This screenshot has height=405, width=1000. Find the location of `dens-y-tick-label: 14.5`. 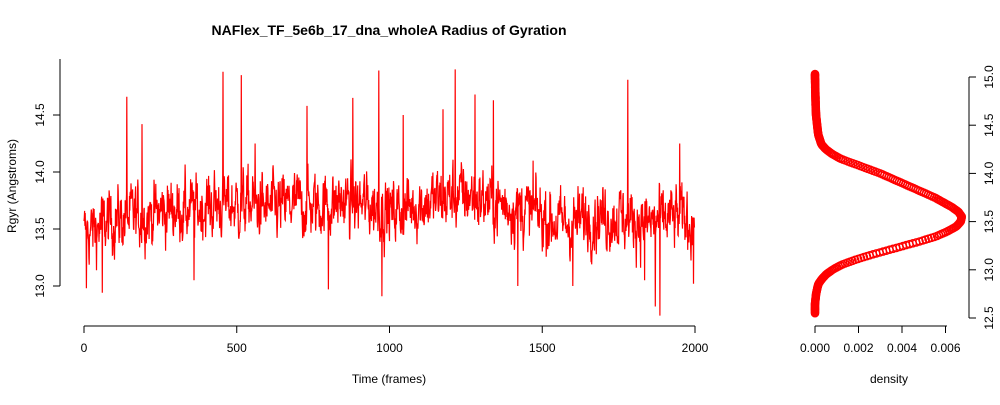

dens-y-tick-label: 14.5 is located at coordinates (989, 125).